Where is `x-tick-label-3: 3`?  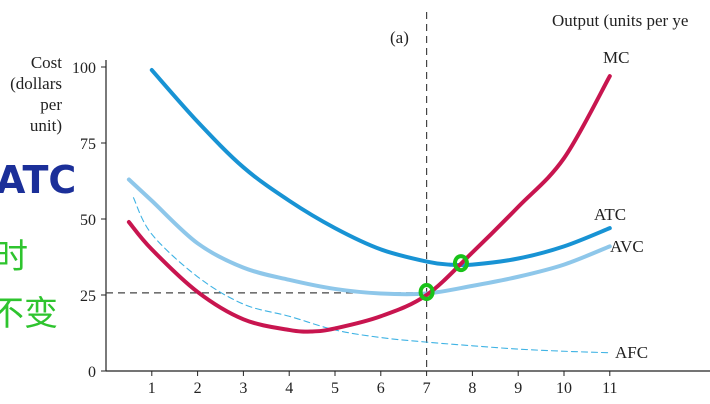 x-tick-label-3: 3 is located at coordinates (243, 388).